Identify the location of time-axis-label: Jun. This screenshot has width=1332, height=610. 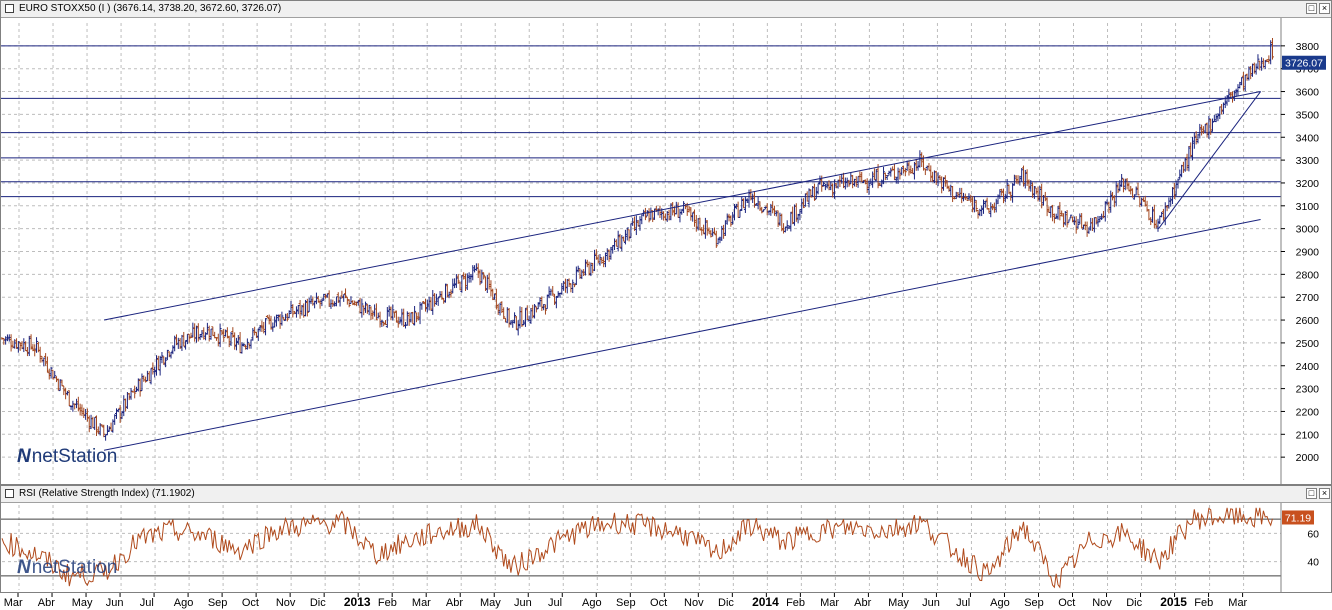
(115, 603).